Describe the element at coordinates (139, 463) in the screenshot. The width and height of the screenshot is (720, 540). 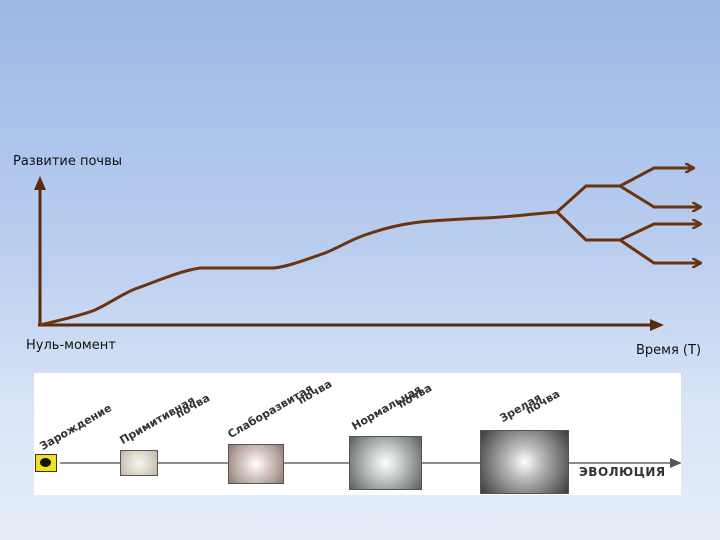
I see `stage-box-primitive` at that location.